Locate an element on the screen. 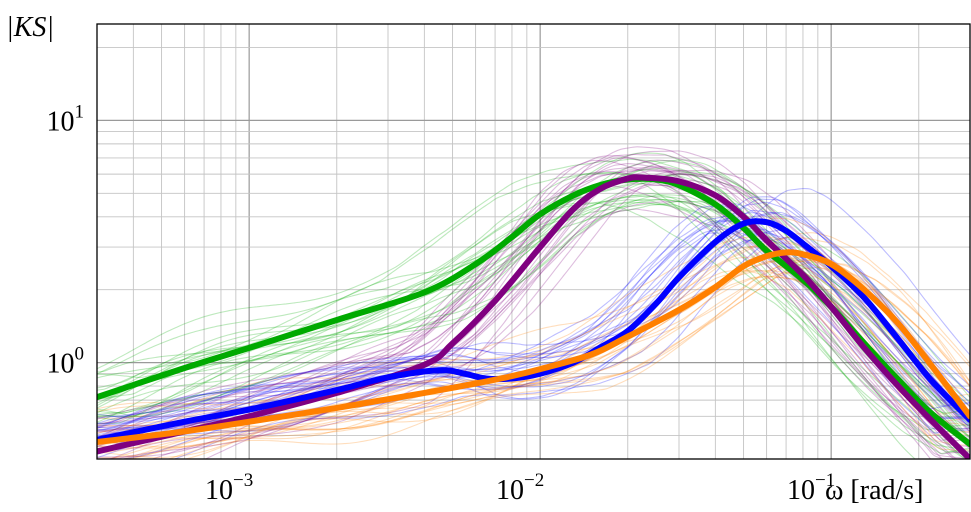 This screenshot has width=971, height=512. x-tick-label: 10⁻² is located at coordinates (520, 488).